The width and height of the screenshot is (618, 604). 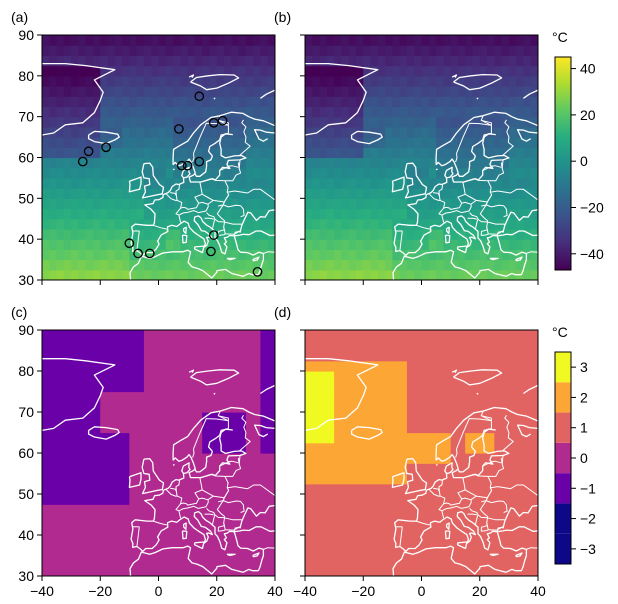 I want to click on station-marker, so click(x=129, y=243).